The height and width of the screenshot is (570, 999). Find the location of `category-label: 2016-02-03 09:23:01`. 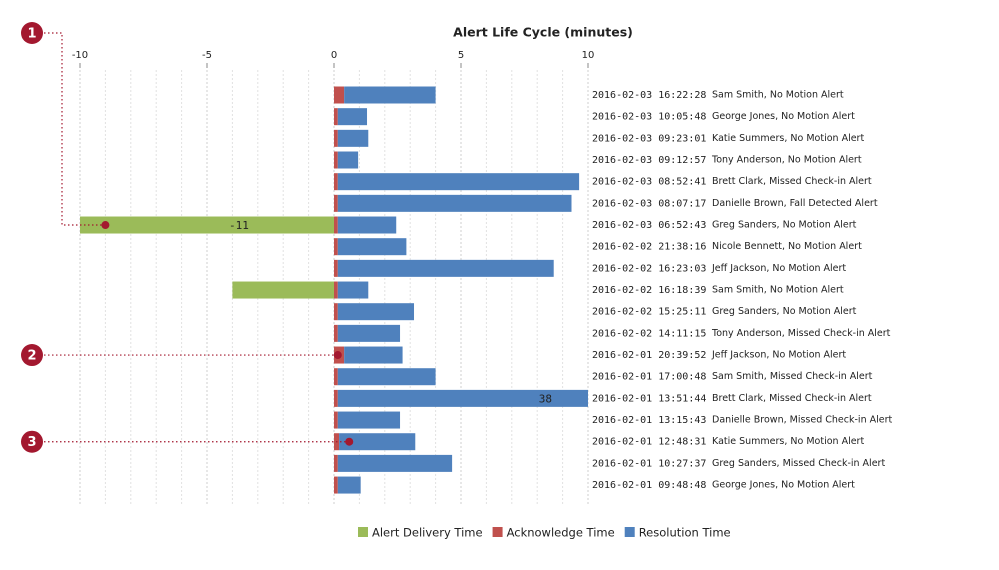

category-label: 2016-02-03 09:23:01 is located at coordinates (649, 138).